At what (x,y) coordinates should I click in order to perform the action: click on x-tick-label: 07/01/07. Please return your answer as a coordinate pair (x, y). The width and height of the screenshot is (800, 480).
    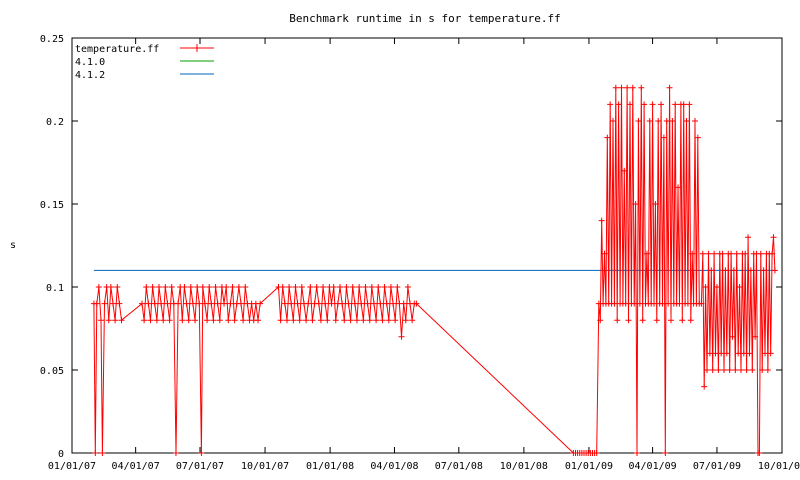
    Looking at the image, I should click on (200, 466).